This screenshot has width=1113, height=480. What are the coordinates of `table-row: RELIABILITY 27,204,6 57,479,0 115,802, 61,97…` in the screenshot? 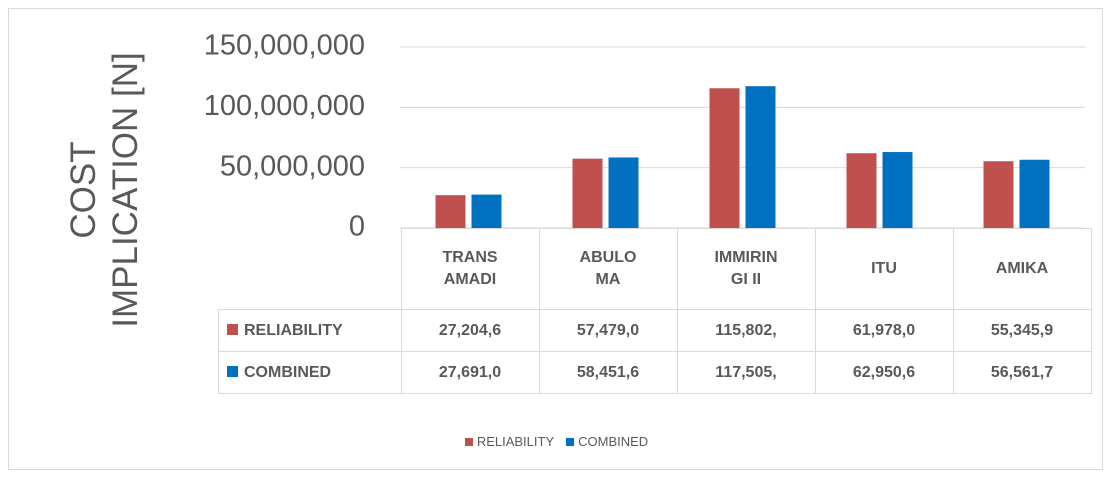 It's located at (655, 330).